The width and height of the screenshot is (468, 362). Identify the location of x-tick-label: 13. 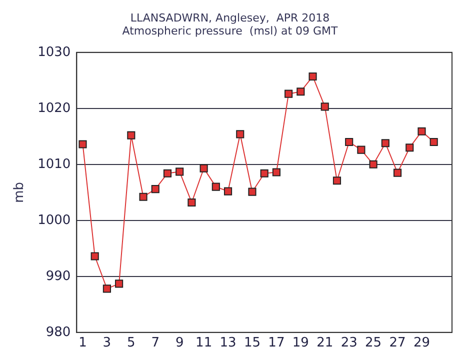
(228, 343).